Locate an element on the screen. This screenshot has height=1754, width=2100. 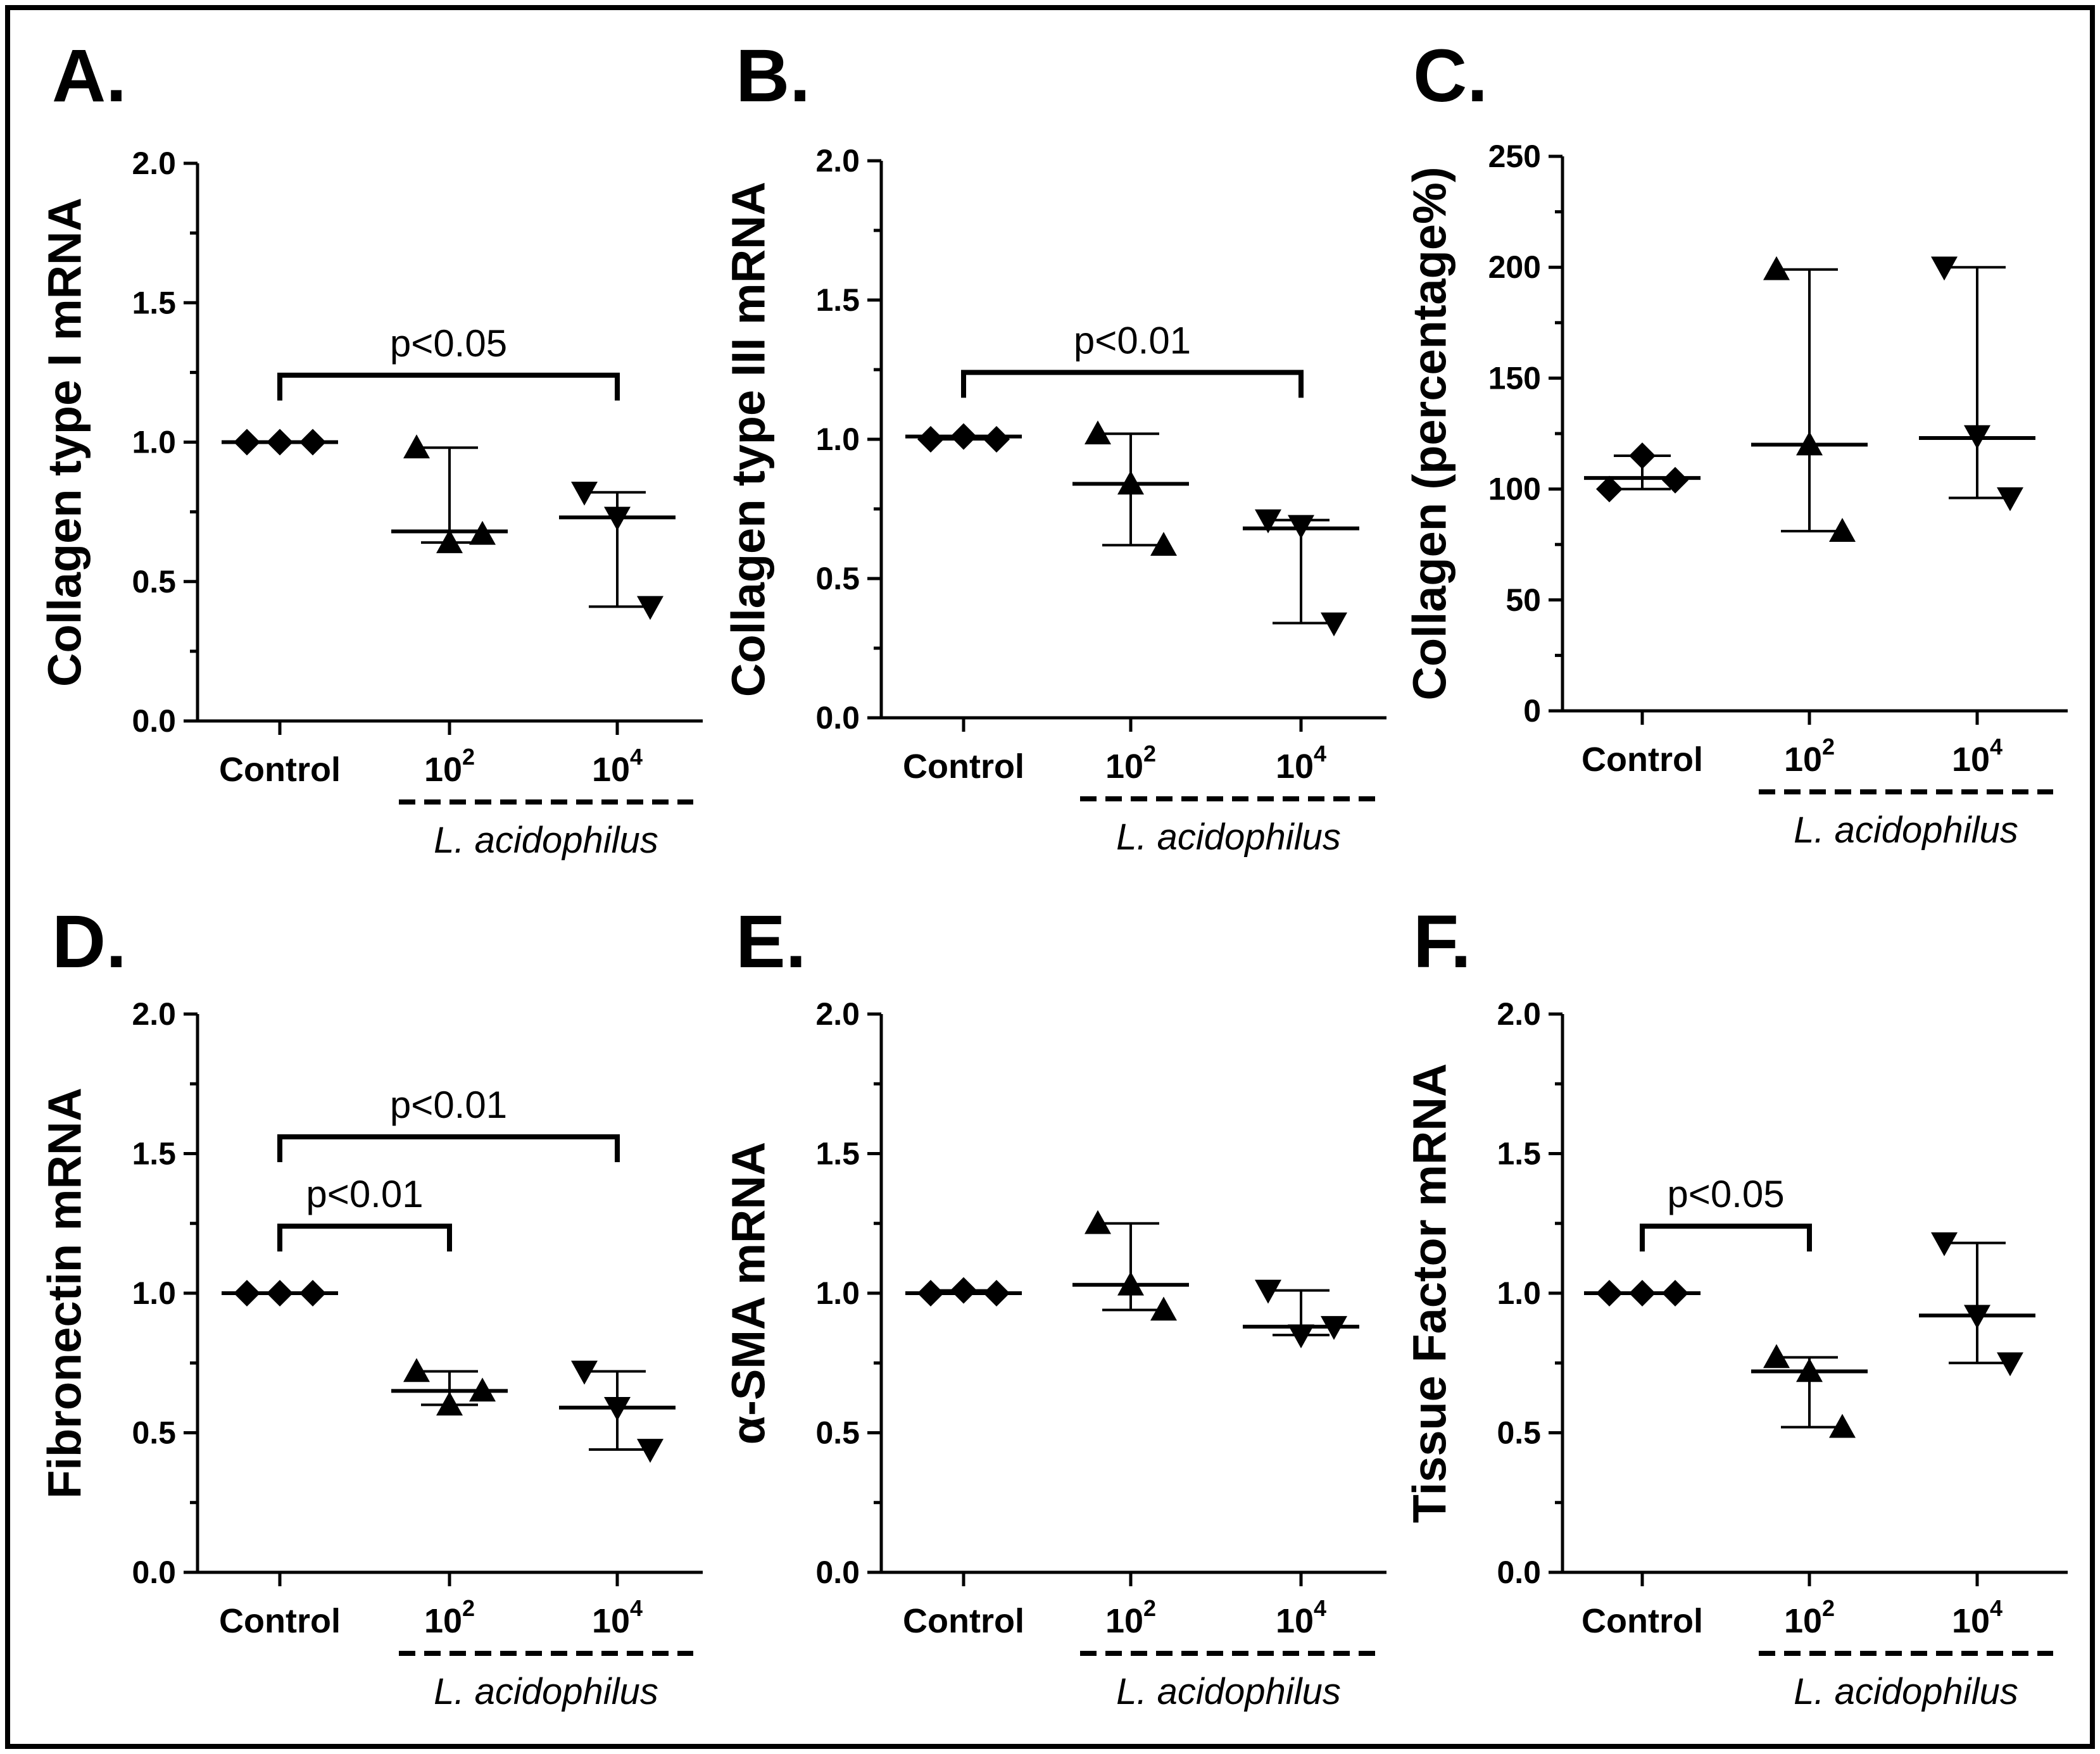
y-tick-label: 200 is located at coordinates (1514, 267).